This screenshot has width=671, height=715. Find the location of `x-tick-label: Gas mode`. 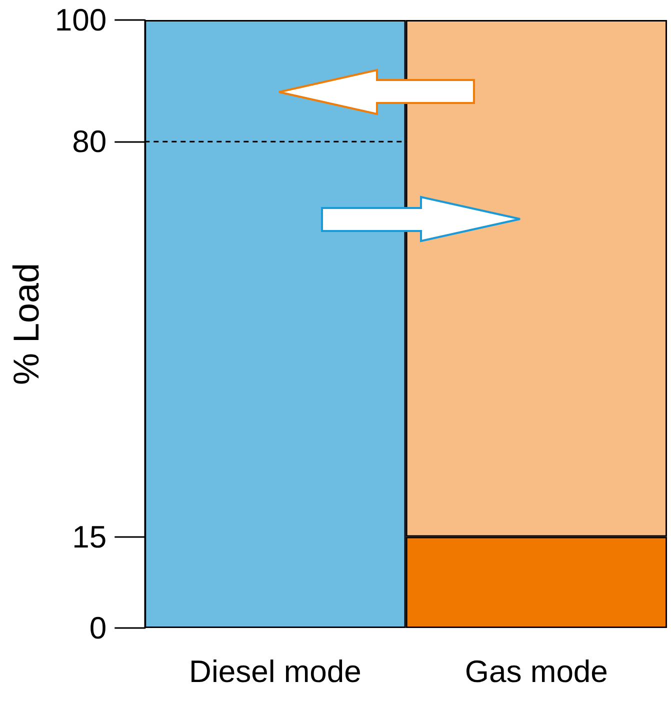

x-tick-label: Gas mode is located at coordinates (536, 671).